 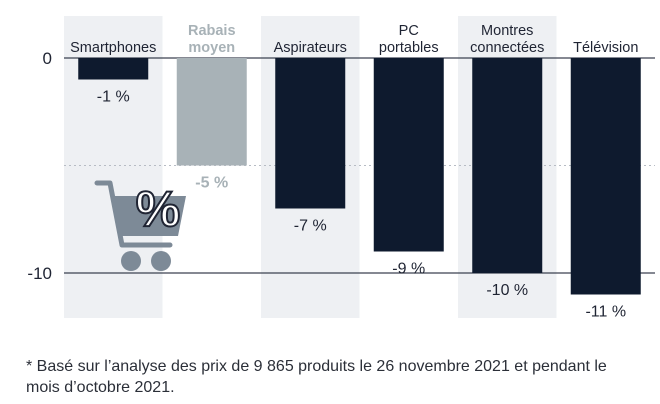 I want to click on y-tick-label: 0, so click(x=47, y=58).